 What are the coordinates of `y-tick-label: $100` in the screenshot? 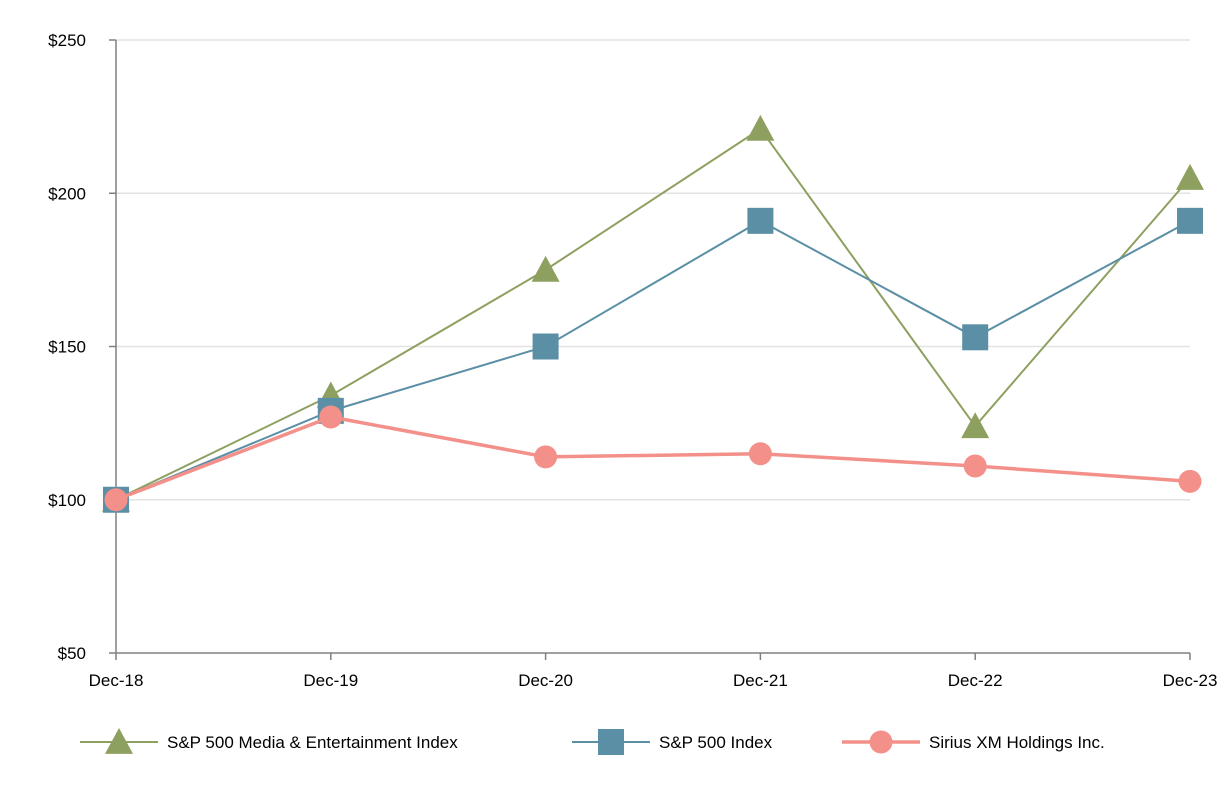 It's located at (67, 500).